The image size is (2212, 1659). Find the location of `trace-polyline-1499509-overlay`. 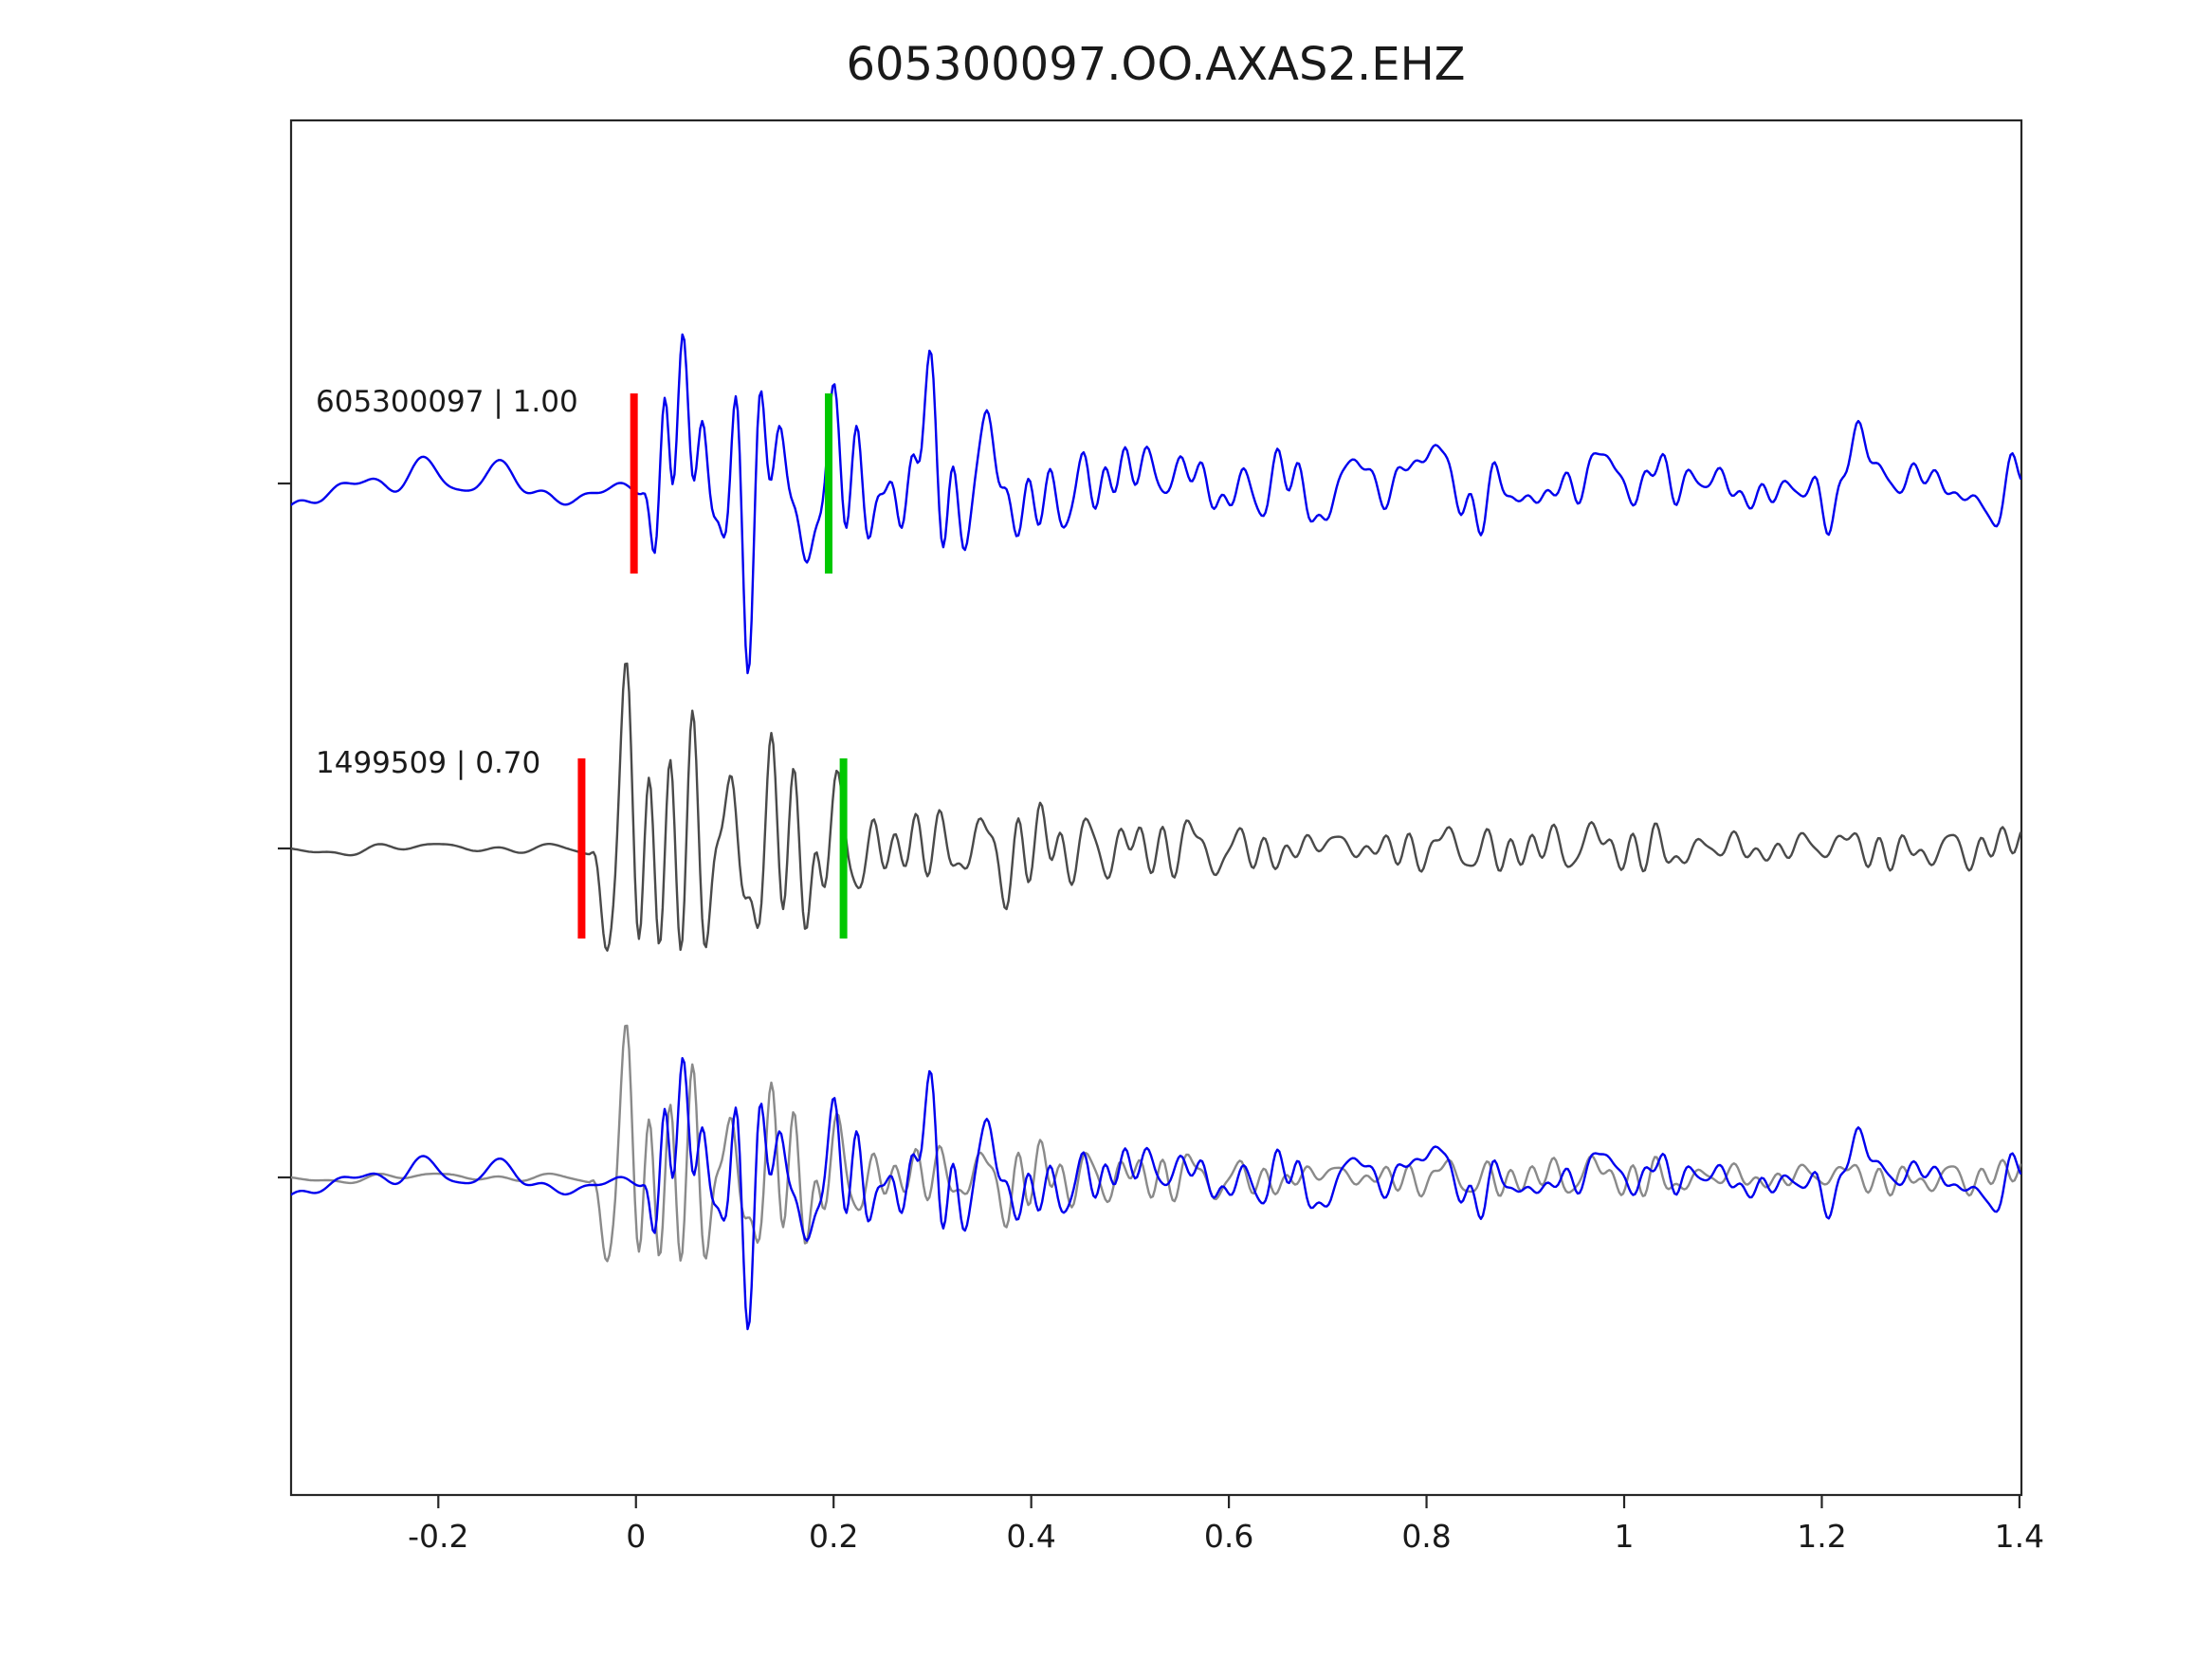

trace-polyline-1499509-overlay is located at coordinates (1156, 1143).